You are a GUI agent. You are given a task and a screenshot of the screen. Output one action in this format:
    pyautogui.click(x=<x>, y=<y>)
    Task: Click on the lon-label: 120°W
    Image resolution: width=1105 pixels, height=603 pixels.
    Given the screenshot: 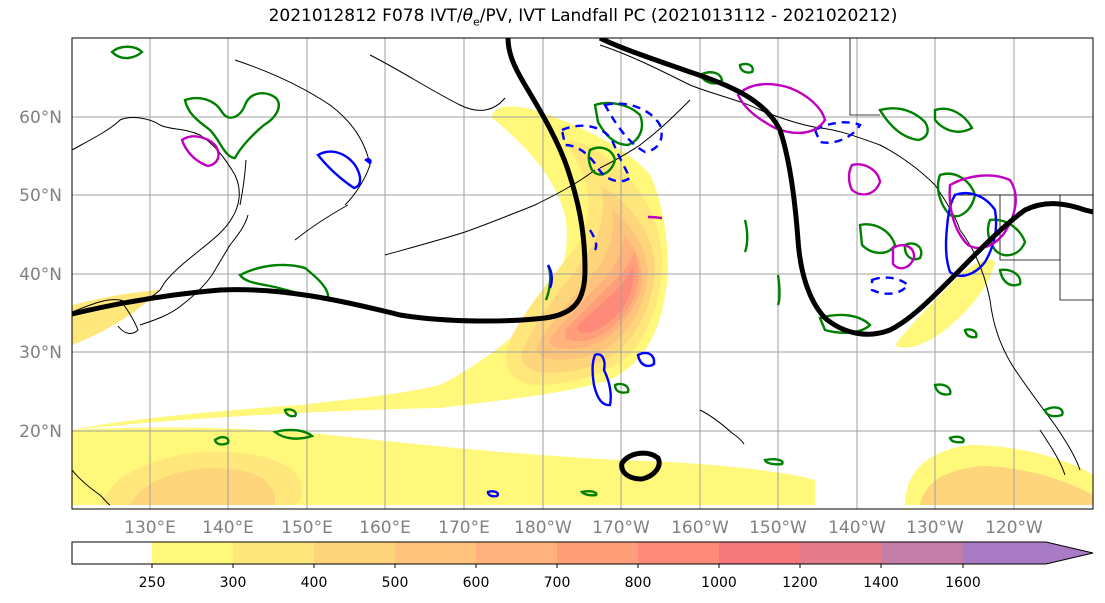 What is the action you would take?
    pyautogui.click(x=1014, y=528)
    